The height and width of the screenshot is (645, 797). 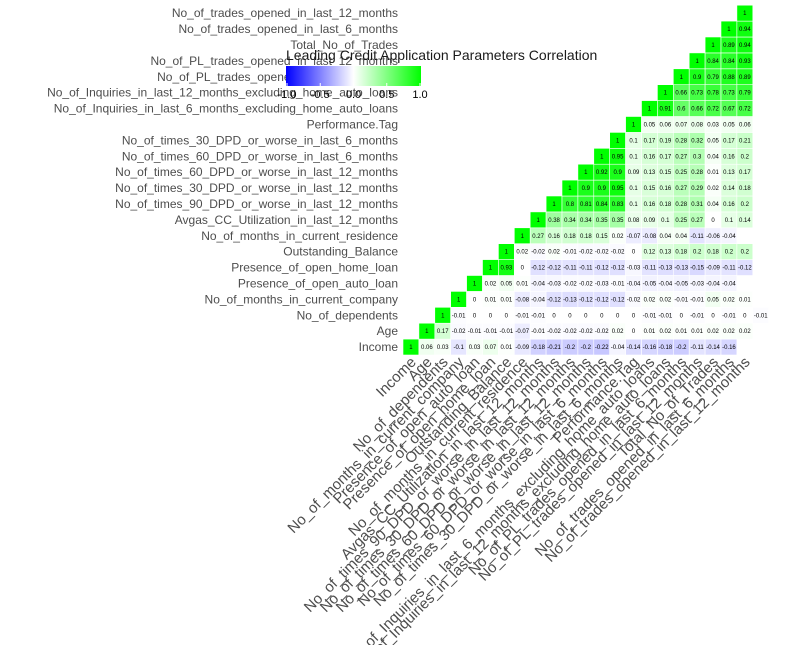 What do you see at coordinates (650, 348) in the screenshot?
I see `cell-value-label: -0.16` at bounding box center [650, 348].